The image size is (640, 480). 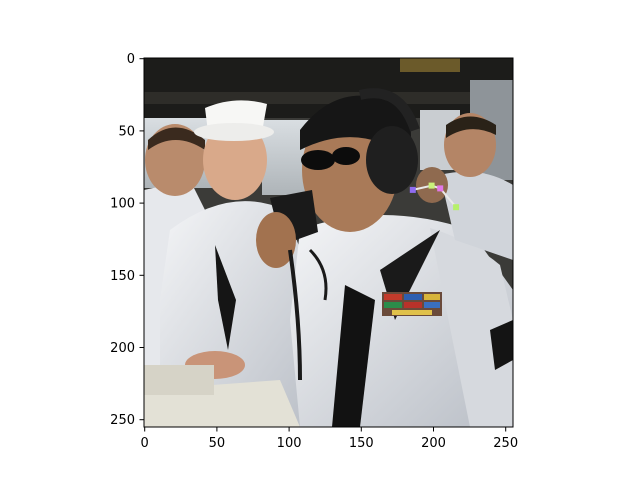 What do you see at coordinates (122, 204) in the screenshot?
I see `y-tick-label: 100` at bounding box center [122, 204].